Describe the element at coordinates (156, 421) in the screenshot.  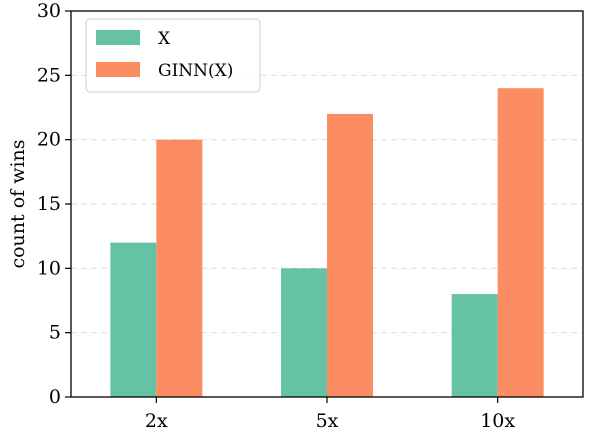
I see `x-tick-label: 2x` at that location.